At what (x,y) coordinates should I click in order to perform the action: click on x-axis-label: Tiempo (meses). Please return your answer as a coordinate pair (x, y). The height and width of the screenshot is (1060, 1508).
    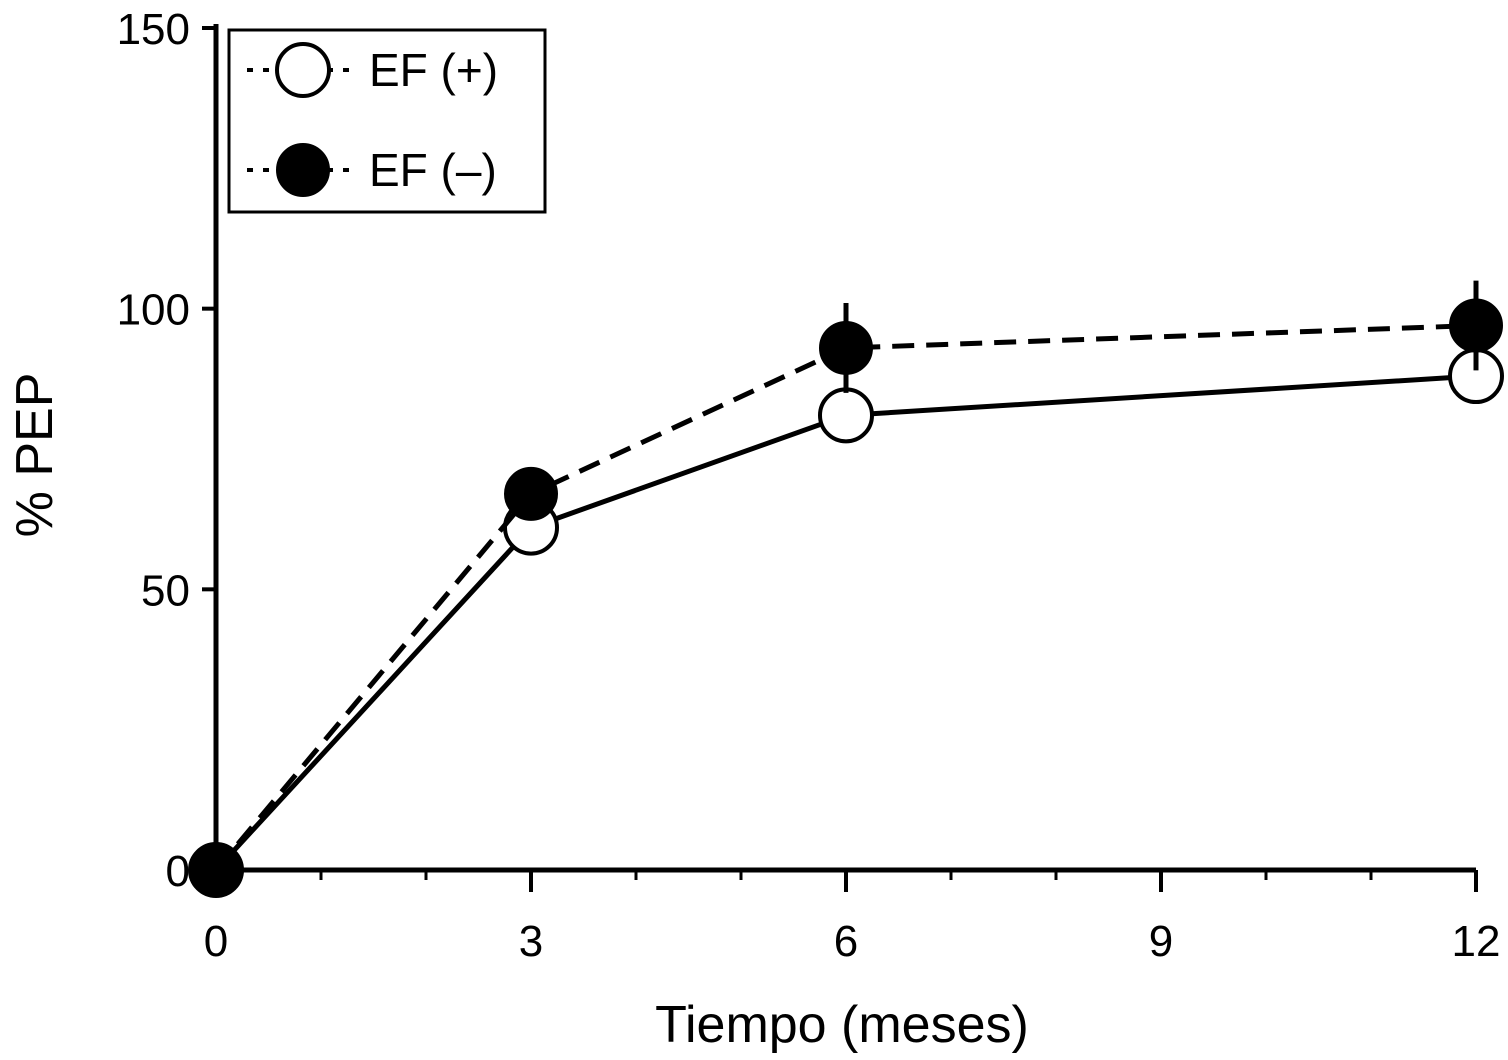
    Looking at the image, I should click on (842, 1025).